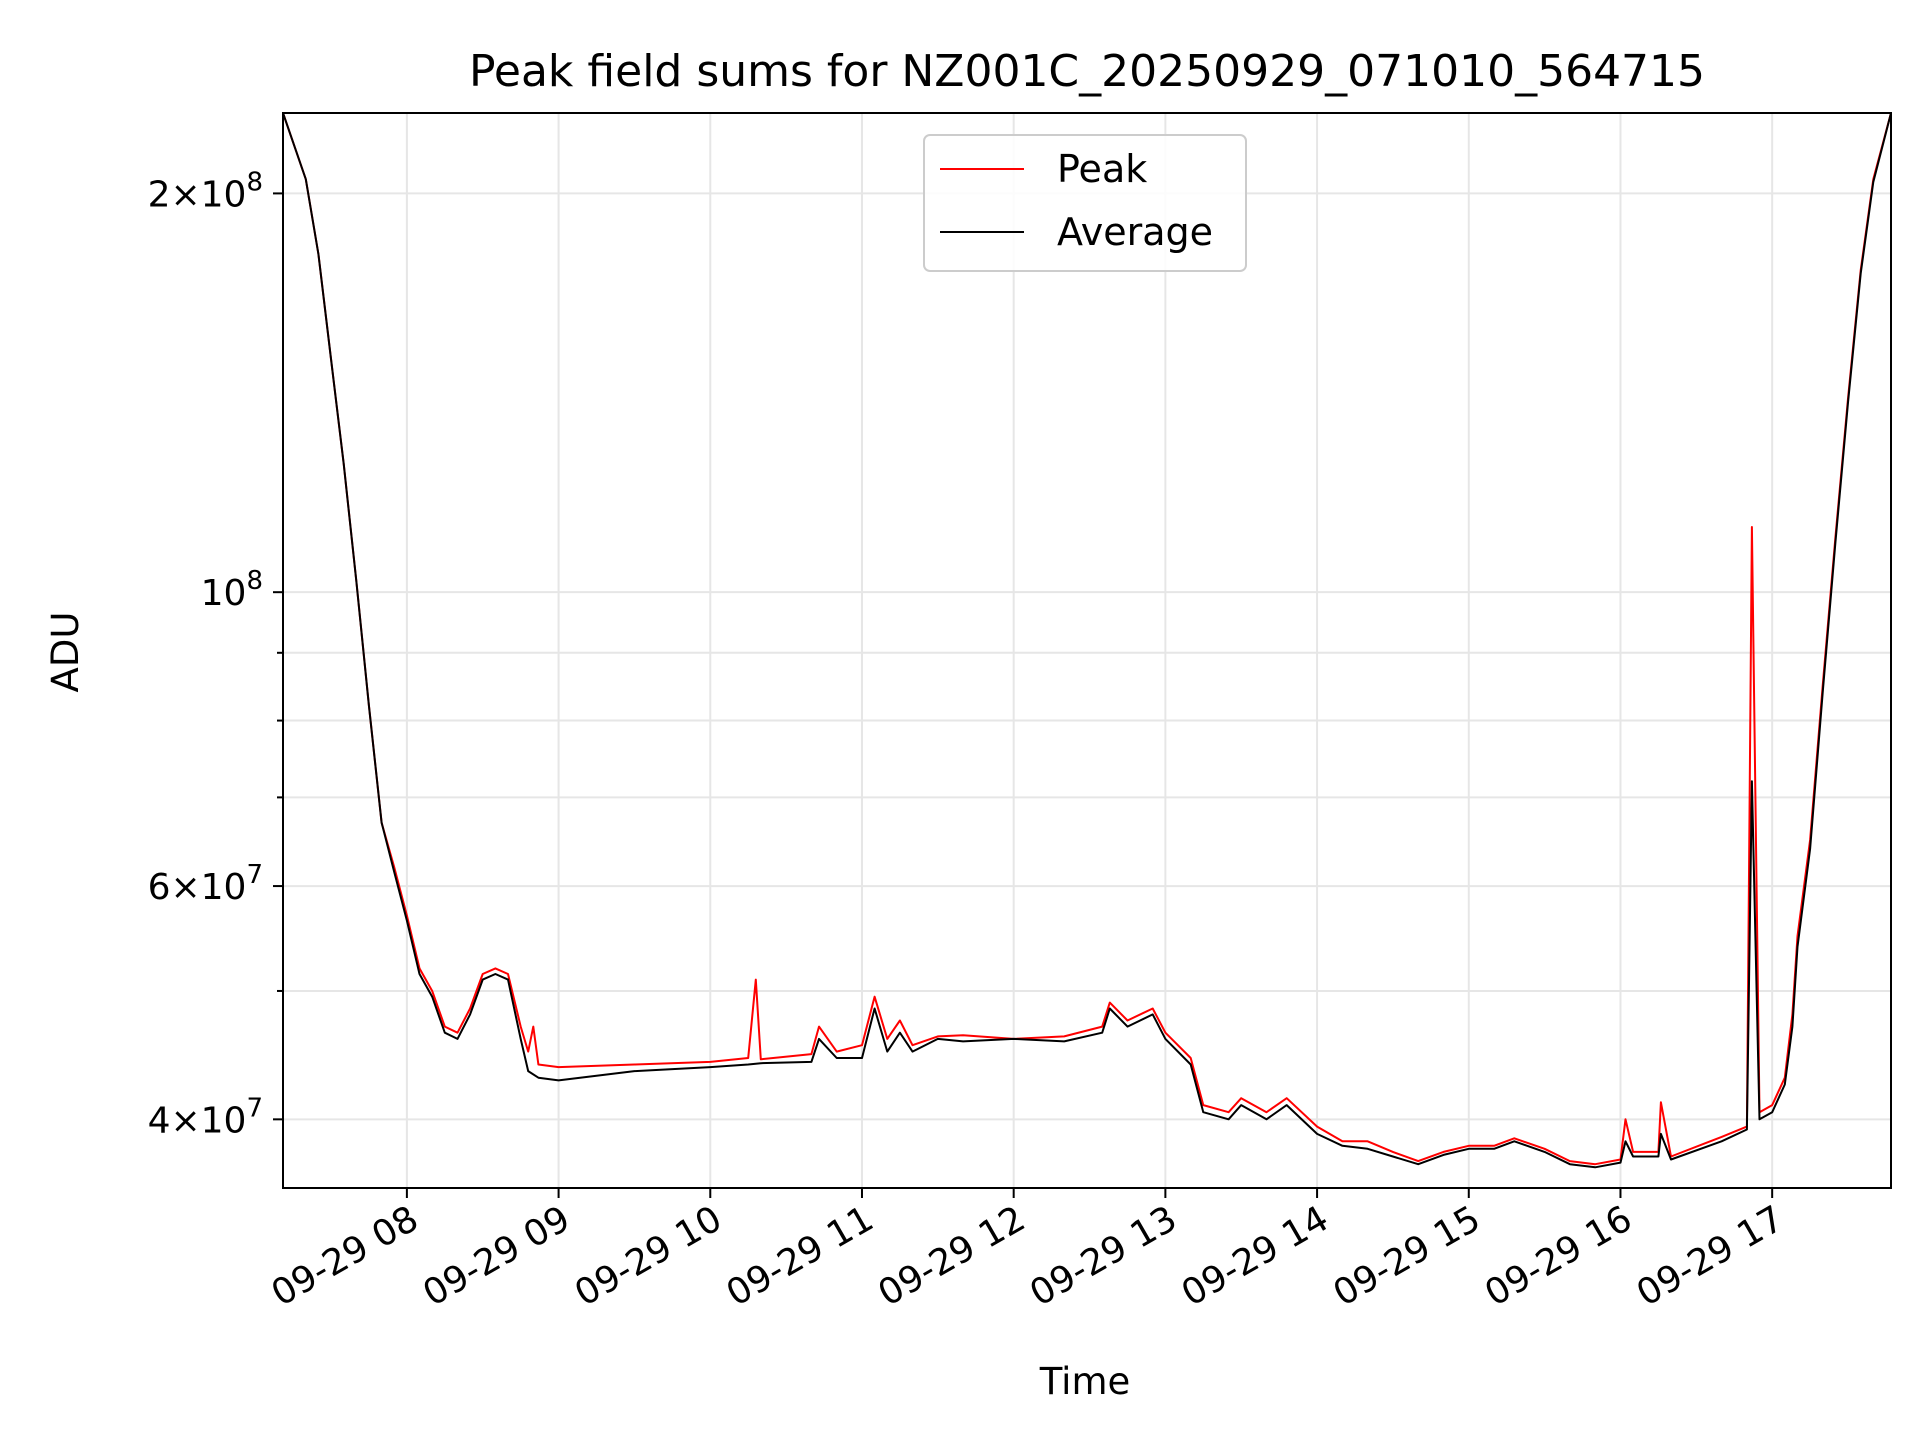 Image resolution: width=1920 pixels, height=1440 pixels. What do you see at coordinates (1085, 203) in the screenshot?
I see `legend: Peak Average` at bounding box center [1085, 203].